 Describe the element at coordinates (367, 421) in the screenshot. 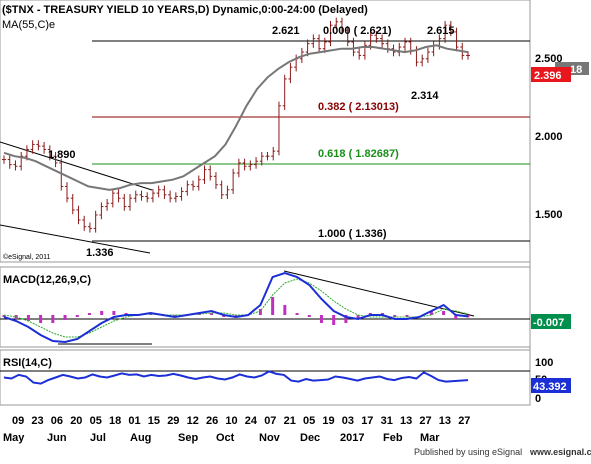

I see `x-tick-day: 17` at that location.